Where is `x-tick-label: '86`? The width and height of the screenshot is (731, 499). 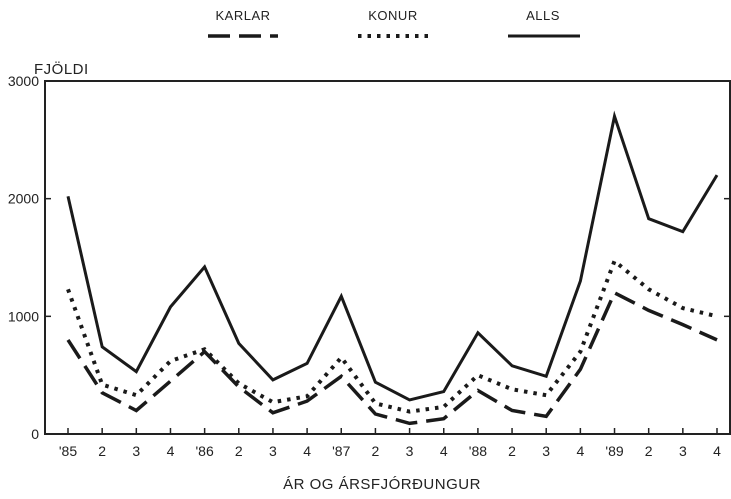 x-tick-label: '86 is located at coordinates (205, 451).